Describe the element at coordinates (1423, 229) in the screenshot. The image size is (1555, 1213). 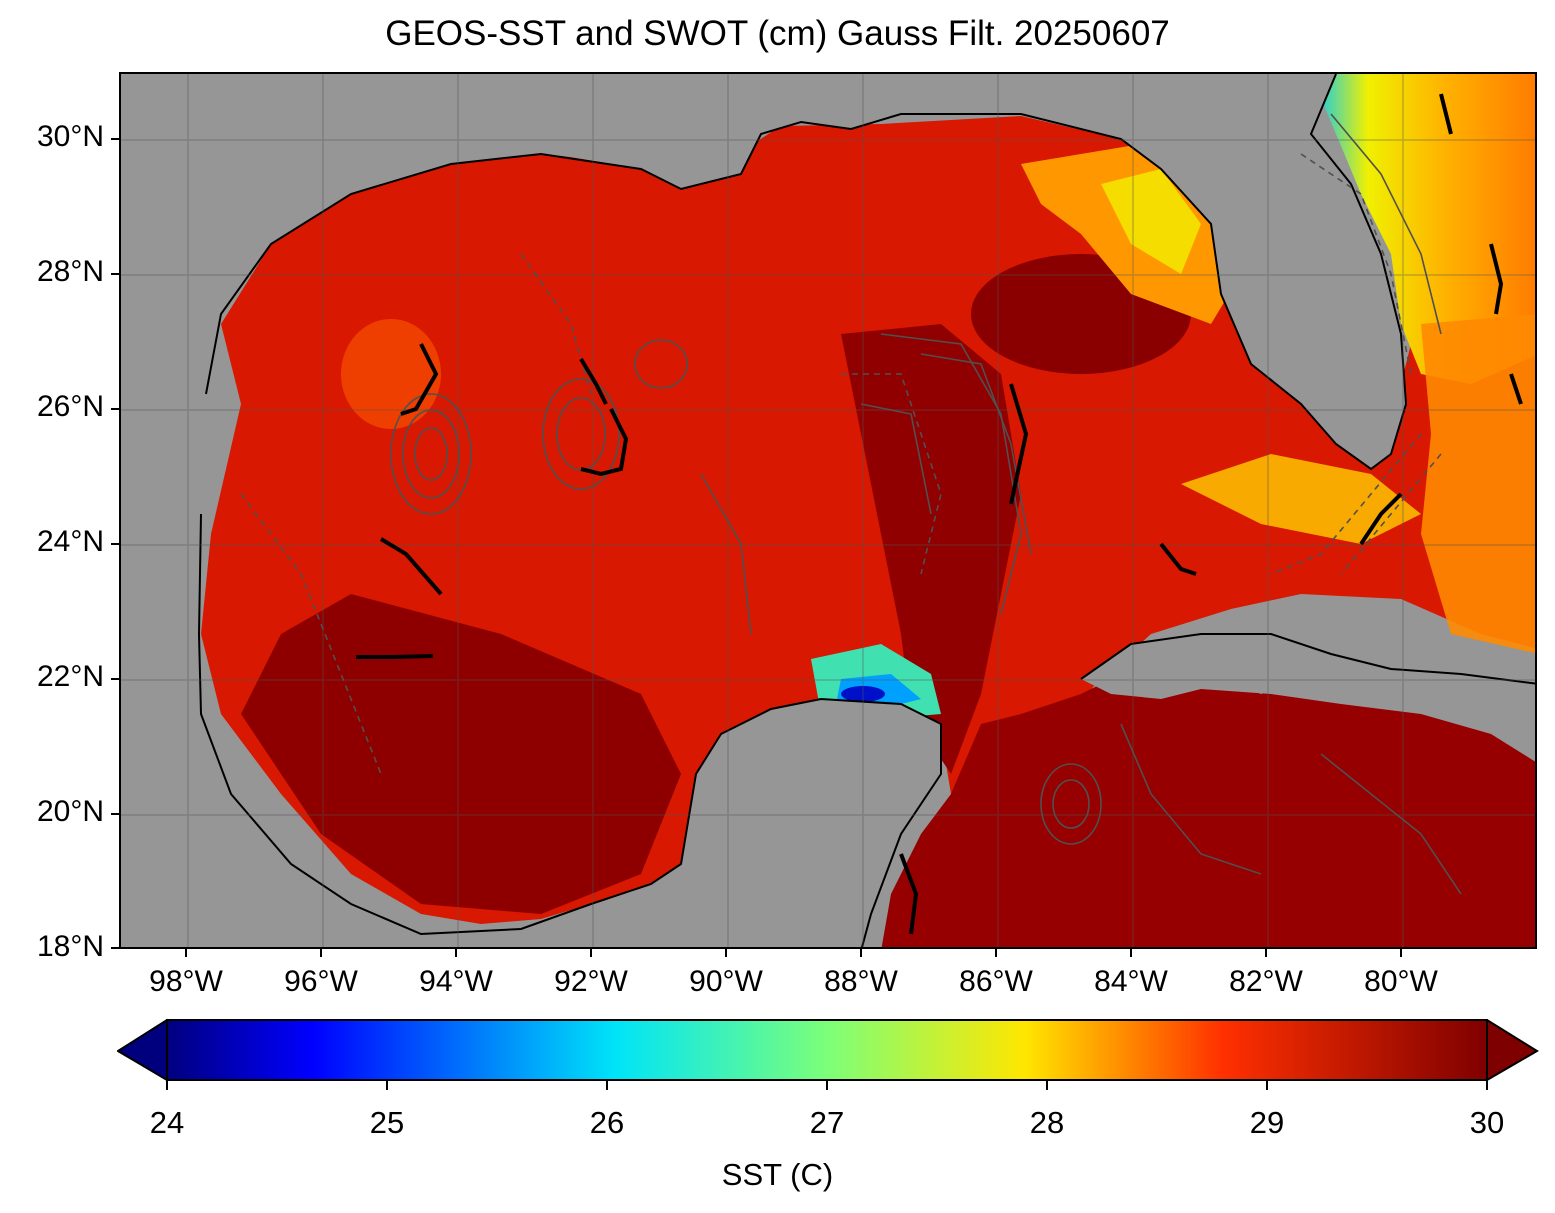
I see `atlantic-gulfstream` at that location.